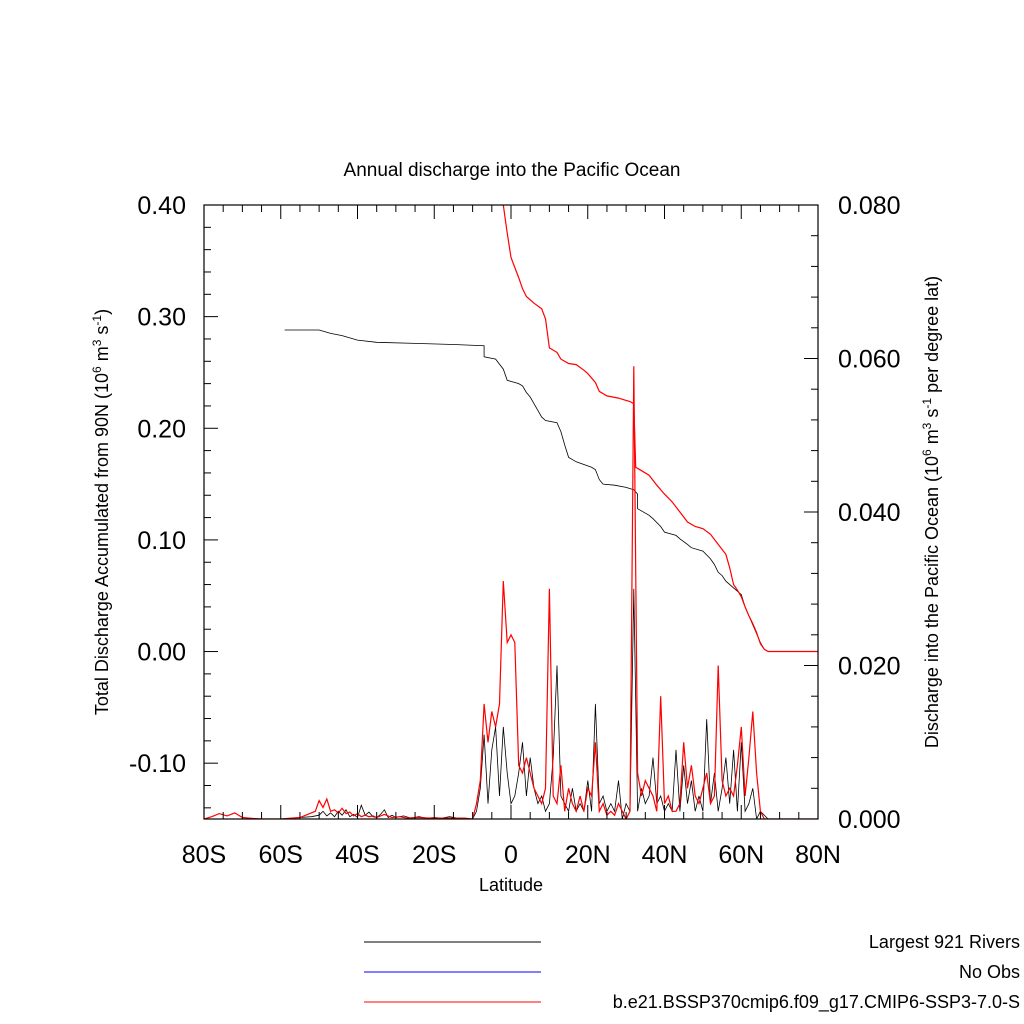 The height and width of the screenshot is (1024, 1024). Describe the element at coordinates (161, 653) in the screenshot. I see `y-left-tick-label: 0.00` at that location.